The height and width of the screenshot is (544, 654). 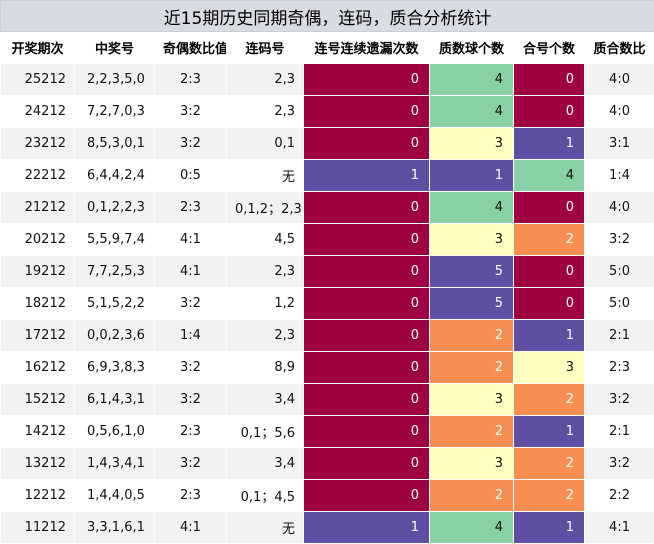 I want to click on cell-odd-even: 1:4, so click(x=191, y=336).